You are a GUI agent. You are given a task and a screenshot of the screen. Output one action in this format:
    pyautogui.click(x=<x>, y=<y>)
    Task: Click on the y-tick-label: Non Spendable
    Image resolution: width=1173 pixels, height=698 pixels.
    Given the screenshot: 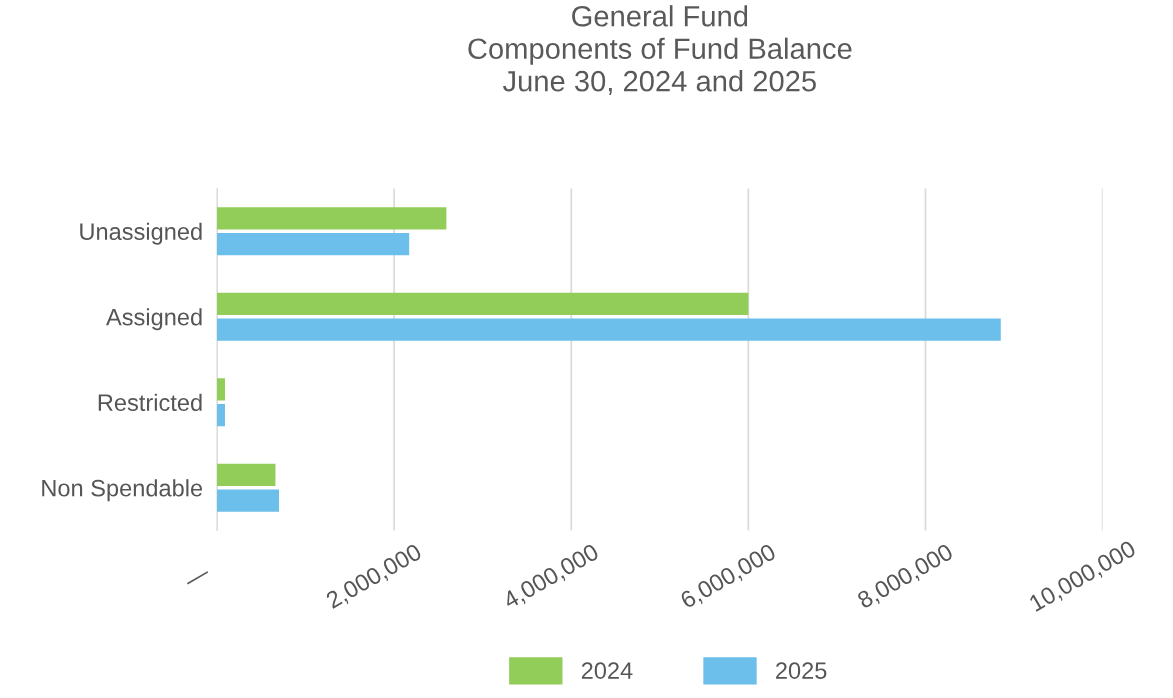 What is the action you would take?
    pyautogui.click(x=122, y=490)
    